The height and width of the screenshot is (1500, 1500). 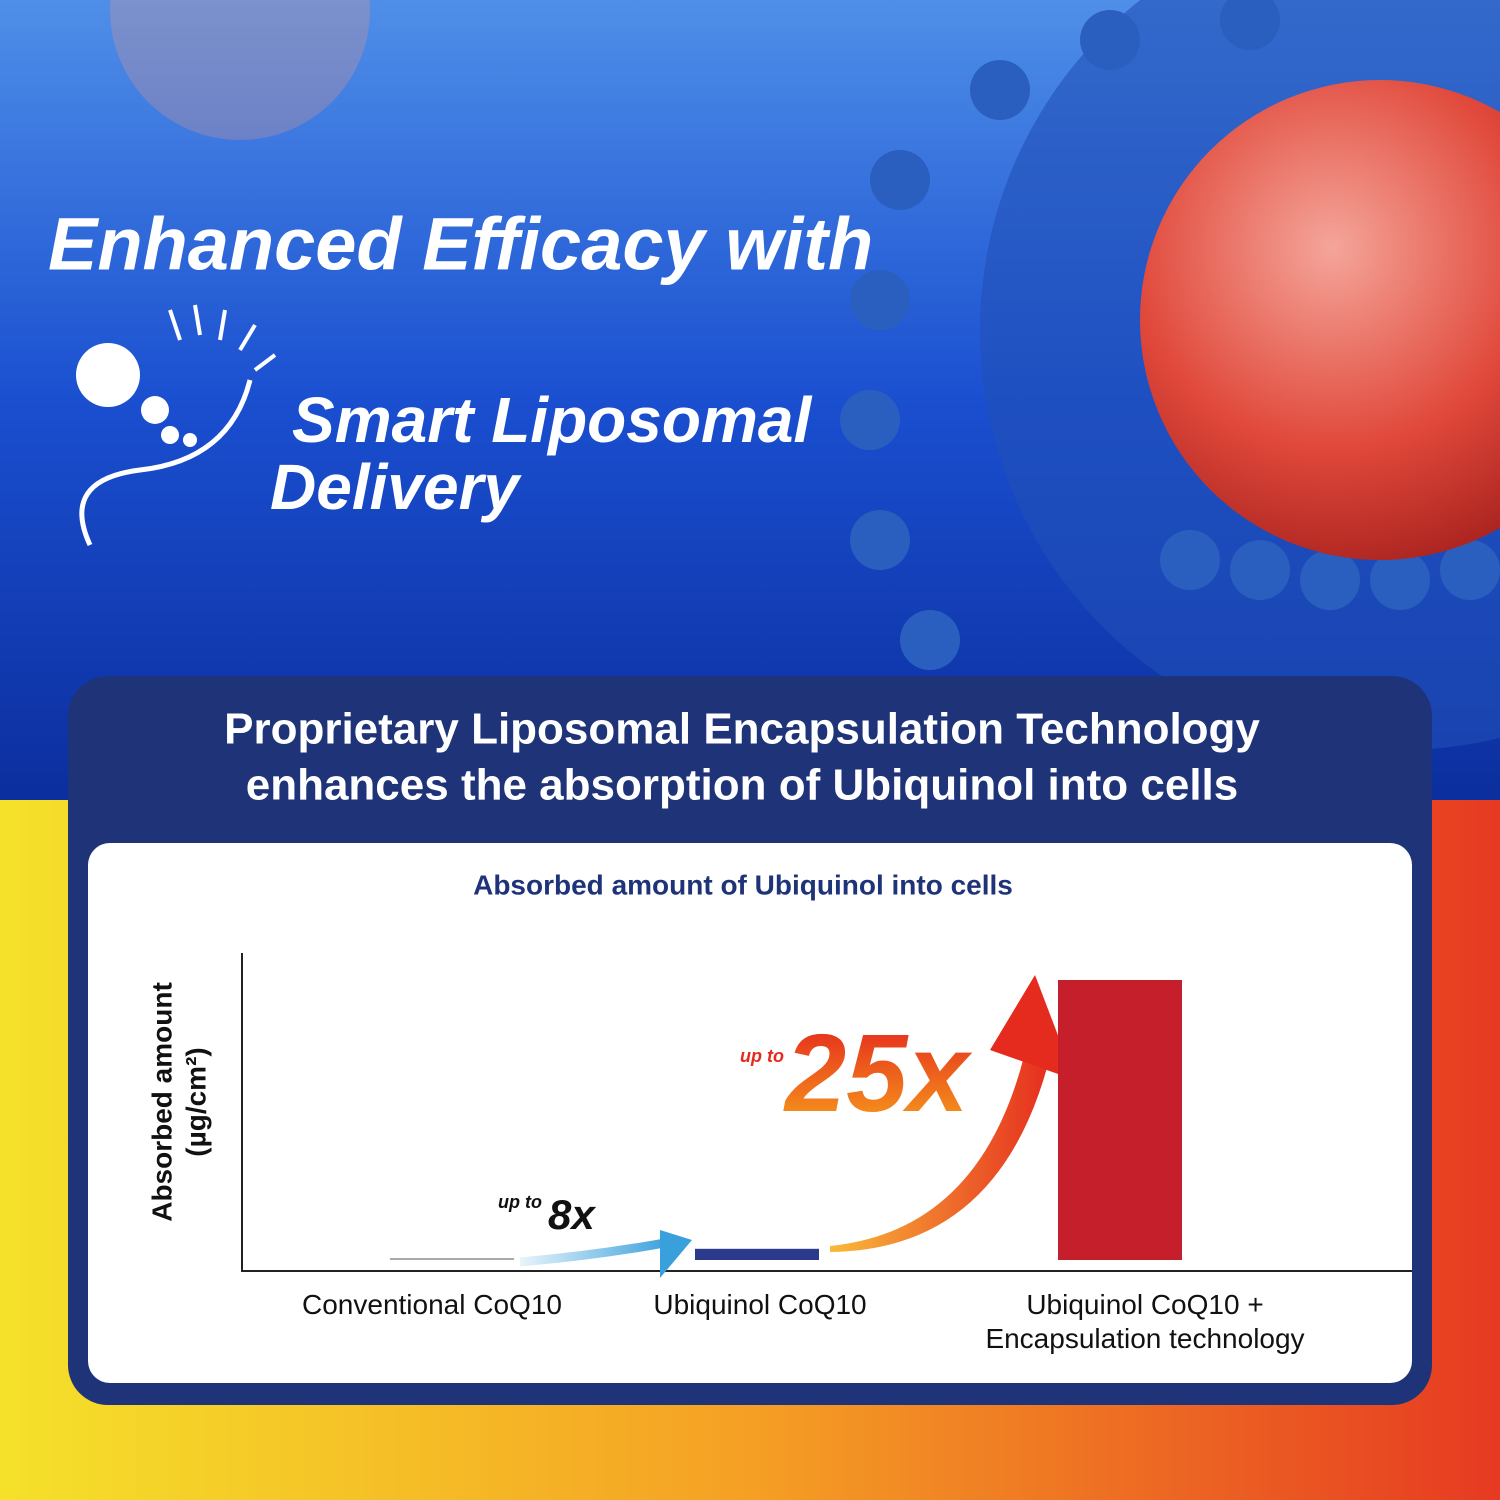 I want to click on annotation: 25x, so click(x=877, y=1073).